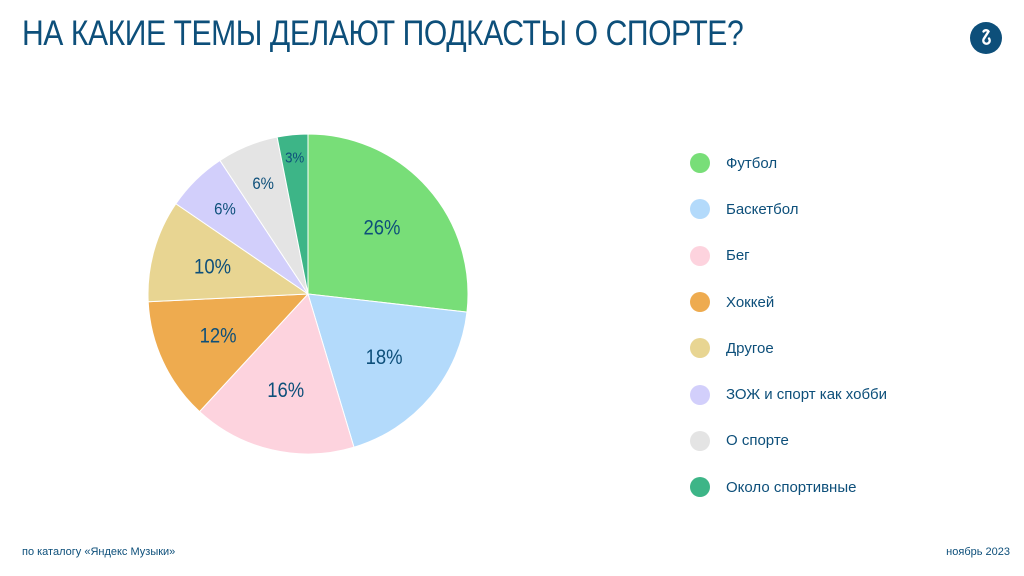 This screenshot has height=576, width=1024. What do you see at coordinates (212, 266) in the screenshot?
I see `slice-label-5: 10%` at bounding box center [212, 266].